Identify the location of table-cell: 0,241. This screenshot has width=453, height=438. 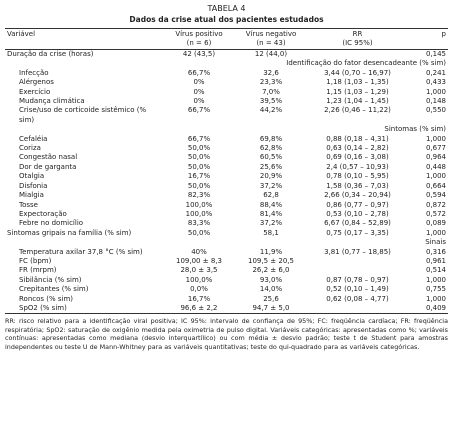
(435, 72).